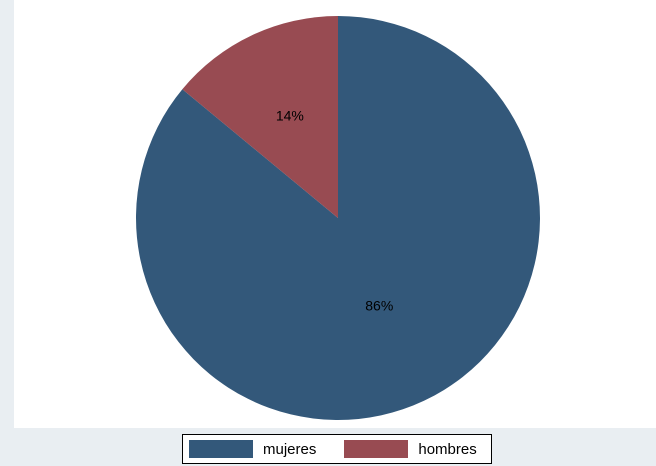 The width and height of the screenshot is (656, 466). Describe the element at coordinates (260, 117) in the screenshot. I see `pie-slice-hombres` at that location.